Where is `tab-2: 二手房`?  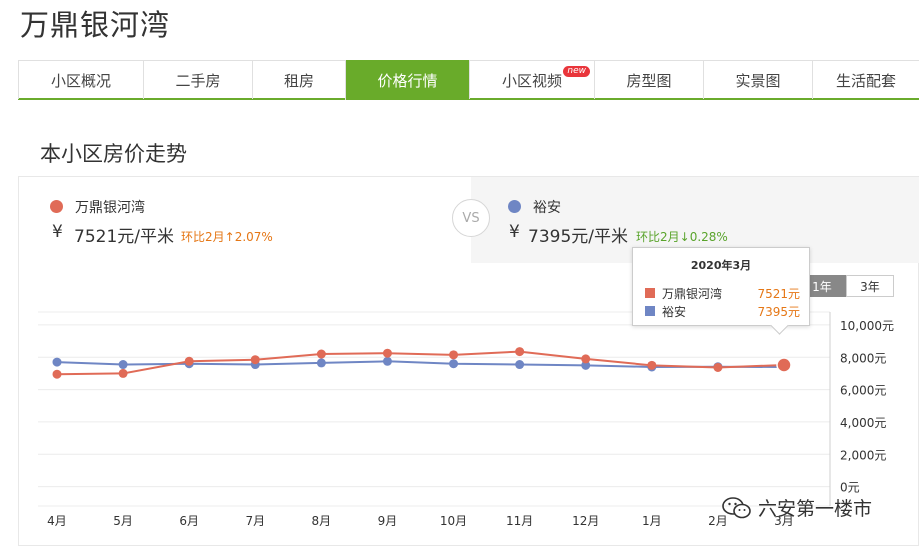
tab-2: 二手房 is located at coordinates (197, 80).